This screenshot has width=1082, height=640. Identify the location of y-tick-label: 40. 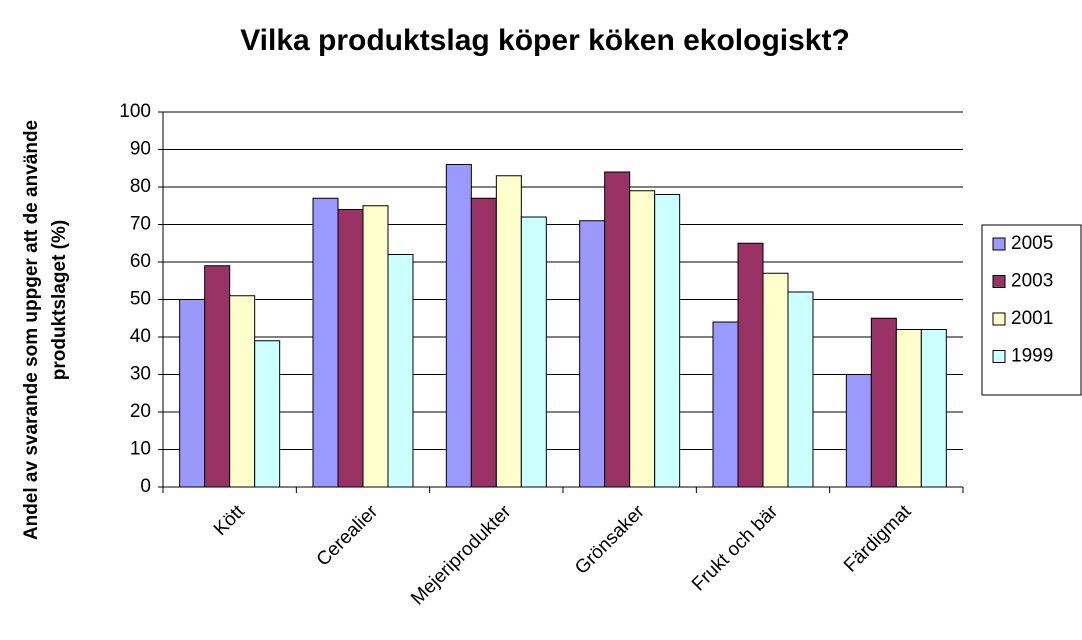
(140, 336).